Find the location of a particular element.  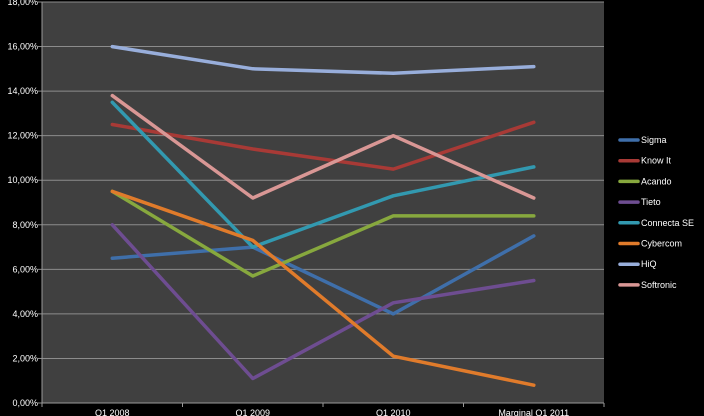

x-tick-label: Q1 2009 is located at coordinates (252, 412).